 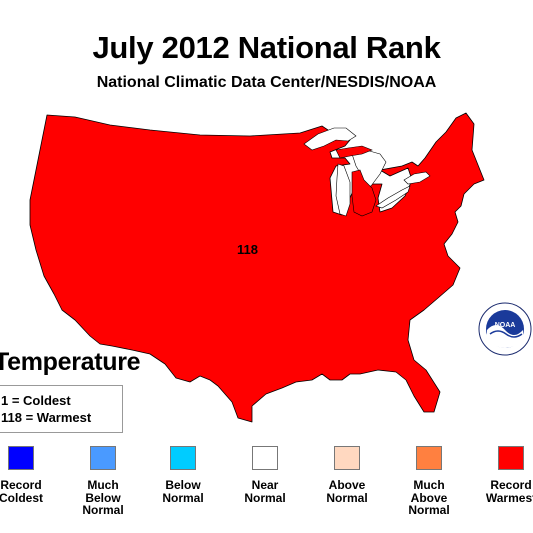 What do you see at coordinates (247, 249) in the screenshot?
I see `national-rank-value: 118` at bounding box center [247, 249].